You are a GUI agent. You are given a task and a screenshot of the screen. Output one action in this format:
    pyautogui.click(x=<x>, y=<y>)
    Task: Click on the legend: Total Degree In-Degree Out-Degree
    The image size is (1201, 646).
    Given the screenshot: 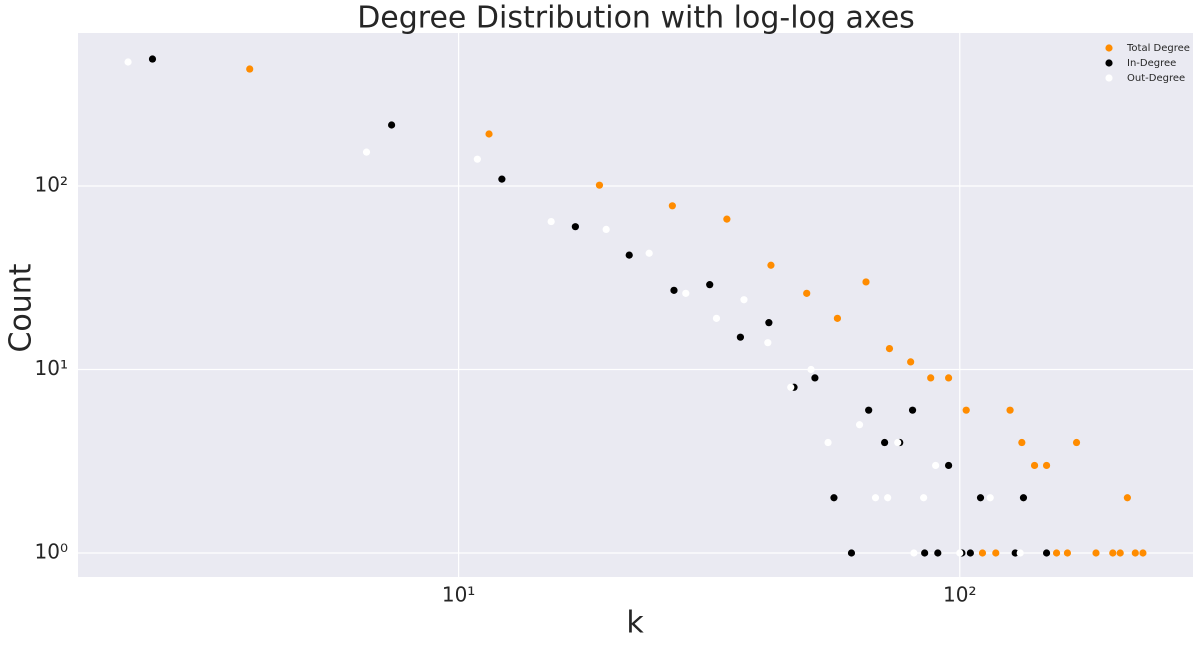 What is the action you would take?
    pyautogui.click(x=1147, y=63)
    